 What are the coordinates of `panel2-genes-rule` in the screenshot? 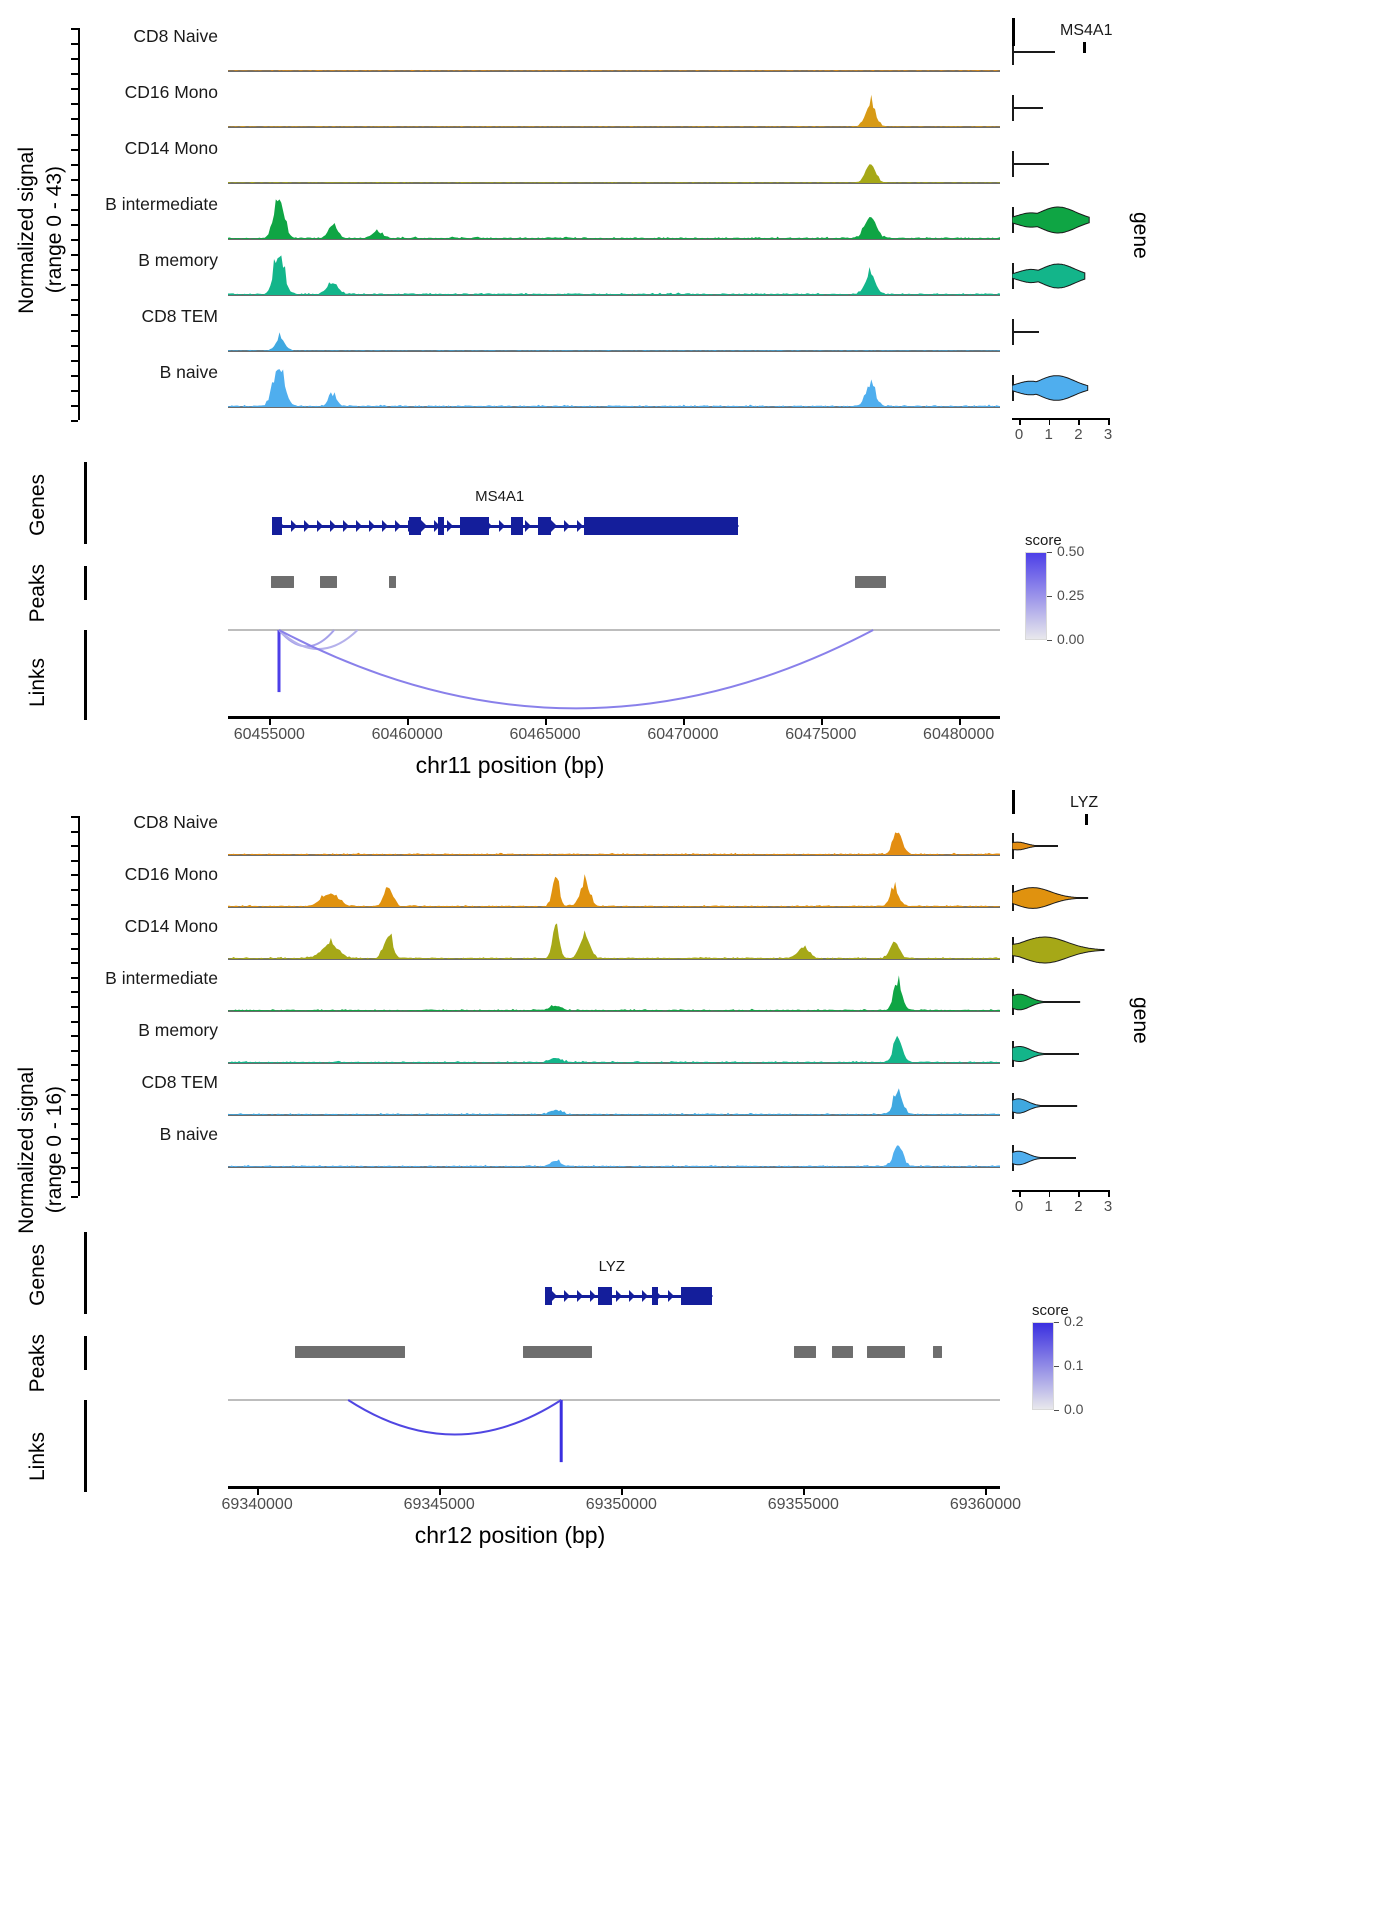 It's located at (85, 1273).